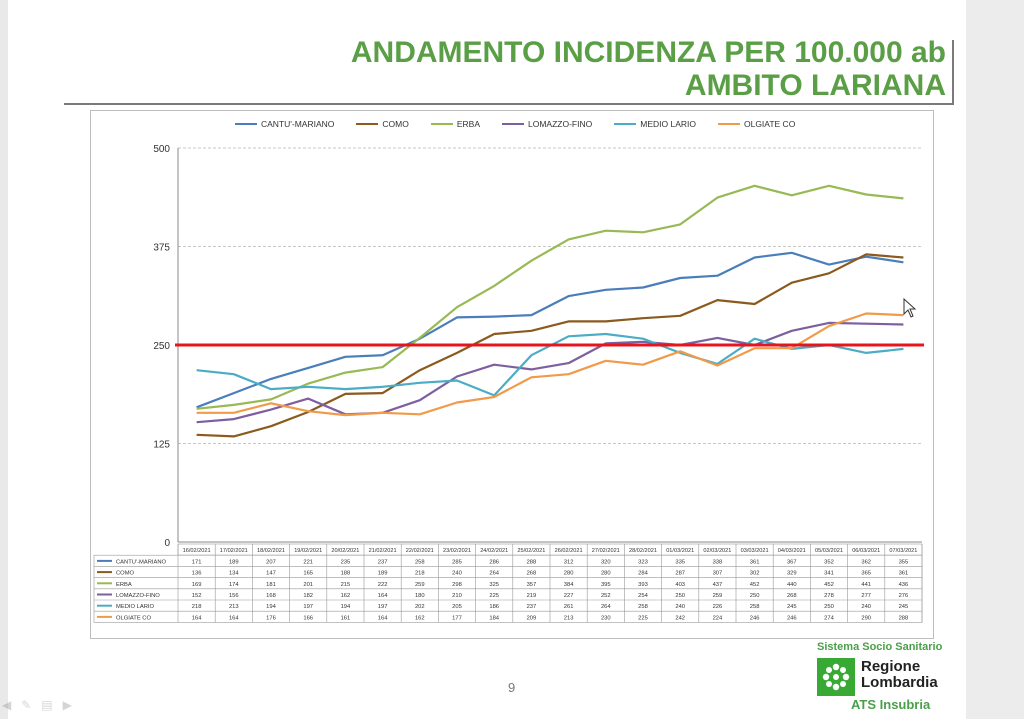  Describe the element at coordinates (308, 574) in the screenshot. I see `data-label: 165` at that location.